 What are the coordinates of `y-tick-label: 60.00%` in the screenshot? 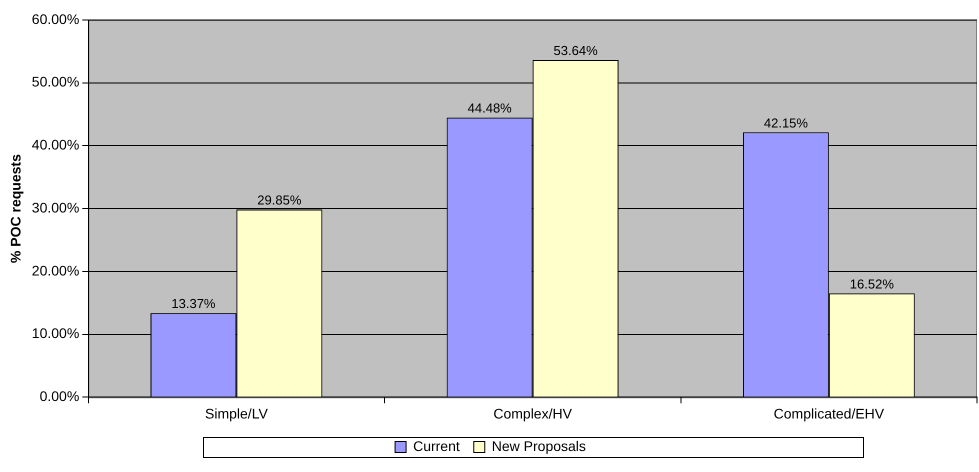 It's located at (56, 18).